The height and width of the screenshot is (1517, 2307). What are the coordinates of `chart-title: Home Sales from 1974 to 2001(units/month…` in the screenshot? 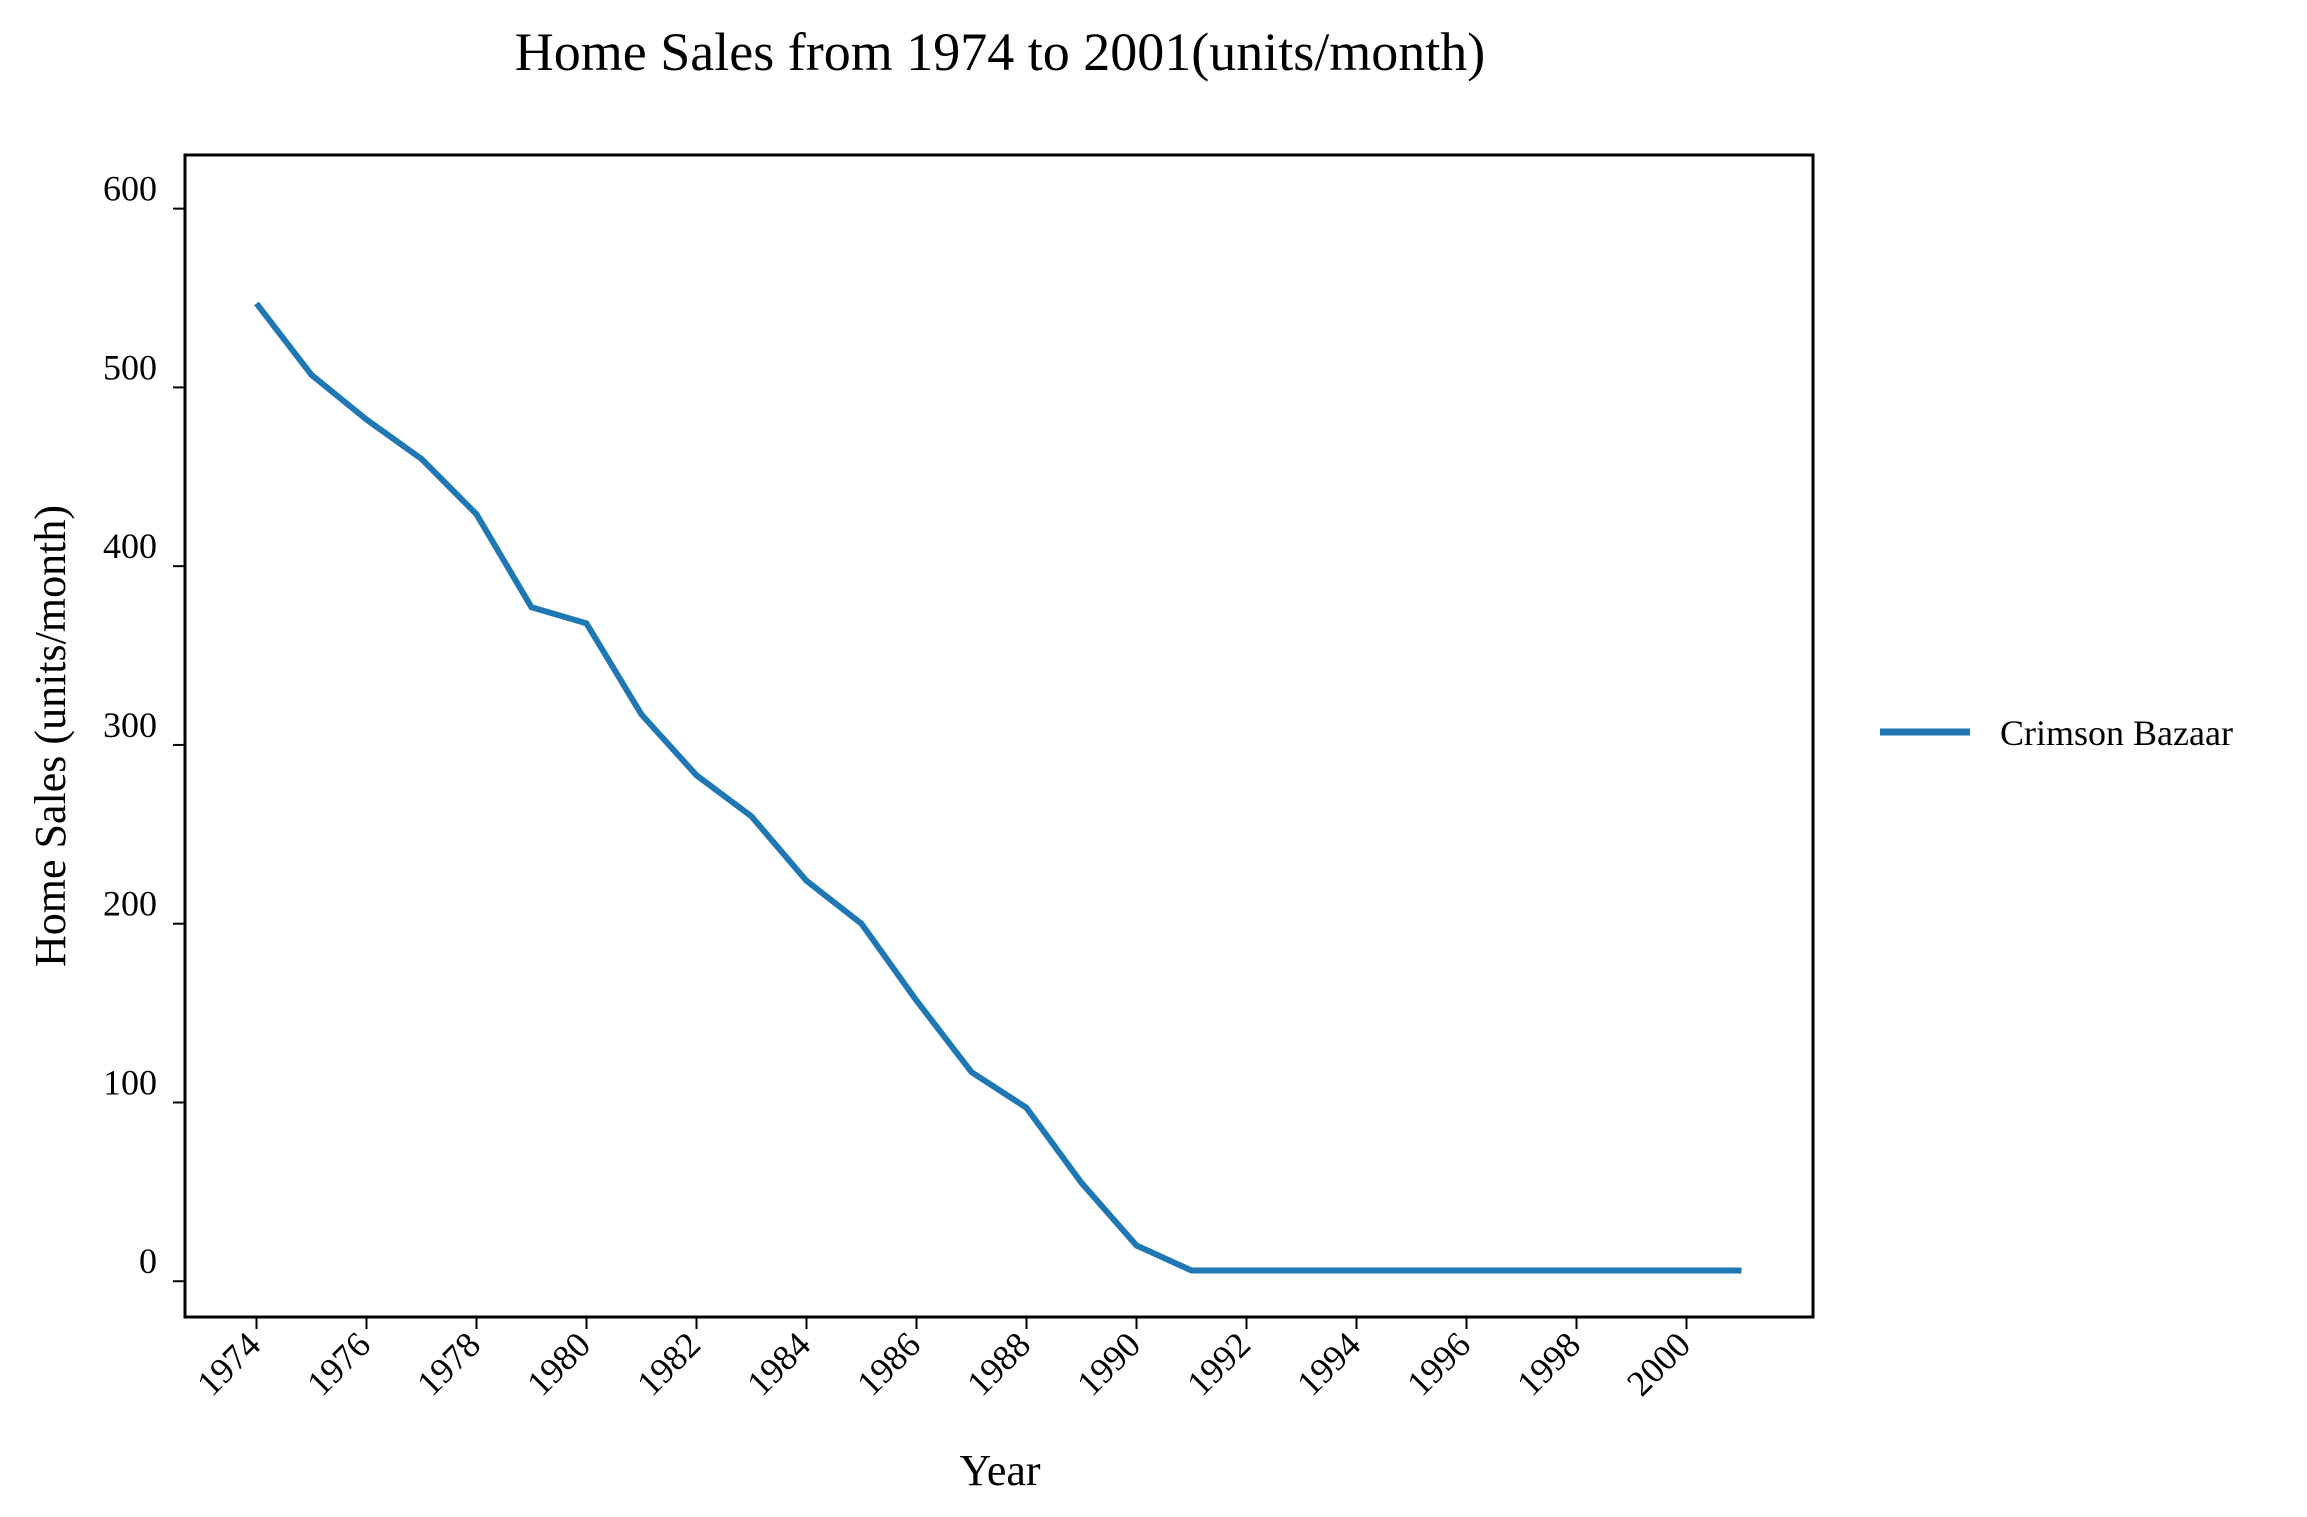 It's located at (1000, 52).